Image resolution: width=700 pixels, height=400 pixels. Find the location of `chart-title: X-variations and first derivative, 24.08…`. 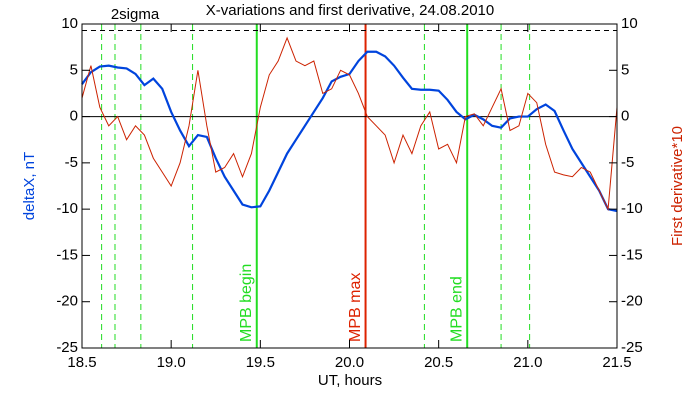

chart-title: X-variations and first derivative, 24.08… is located at coordinates (350, 10).